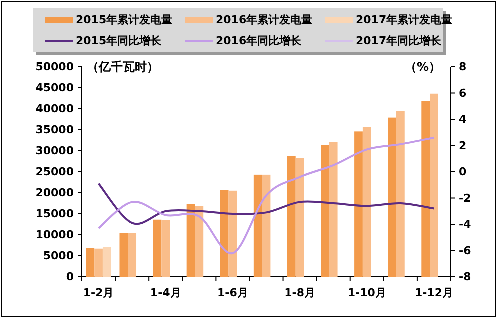 The image size is (499, 321). Describe the element at coordinates (434, 293) in the screenshot. I see `x-tick-label: 1-12月` at that location.